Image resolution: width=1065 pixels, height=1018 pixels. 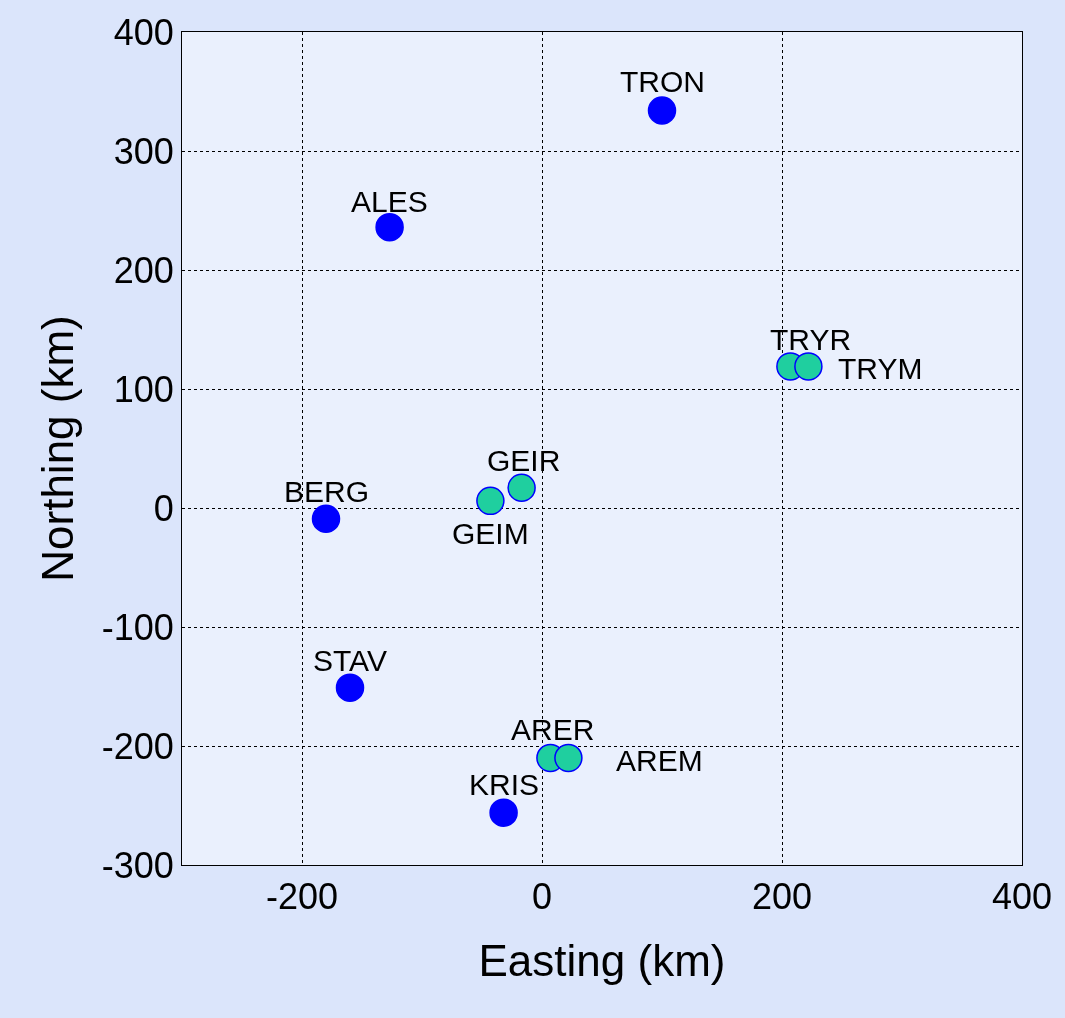 I want to click on annotation: AREM, so click(x=659, y=760).